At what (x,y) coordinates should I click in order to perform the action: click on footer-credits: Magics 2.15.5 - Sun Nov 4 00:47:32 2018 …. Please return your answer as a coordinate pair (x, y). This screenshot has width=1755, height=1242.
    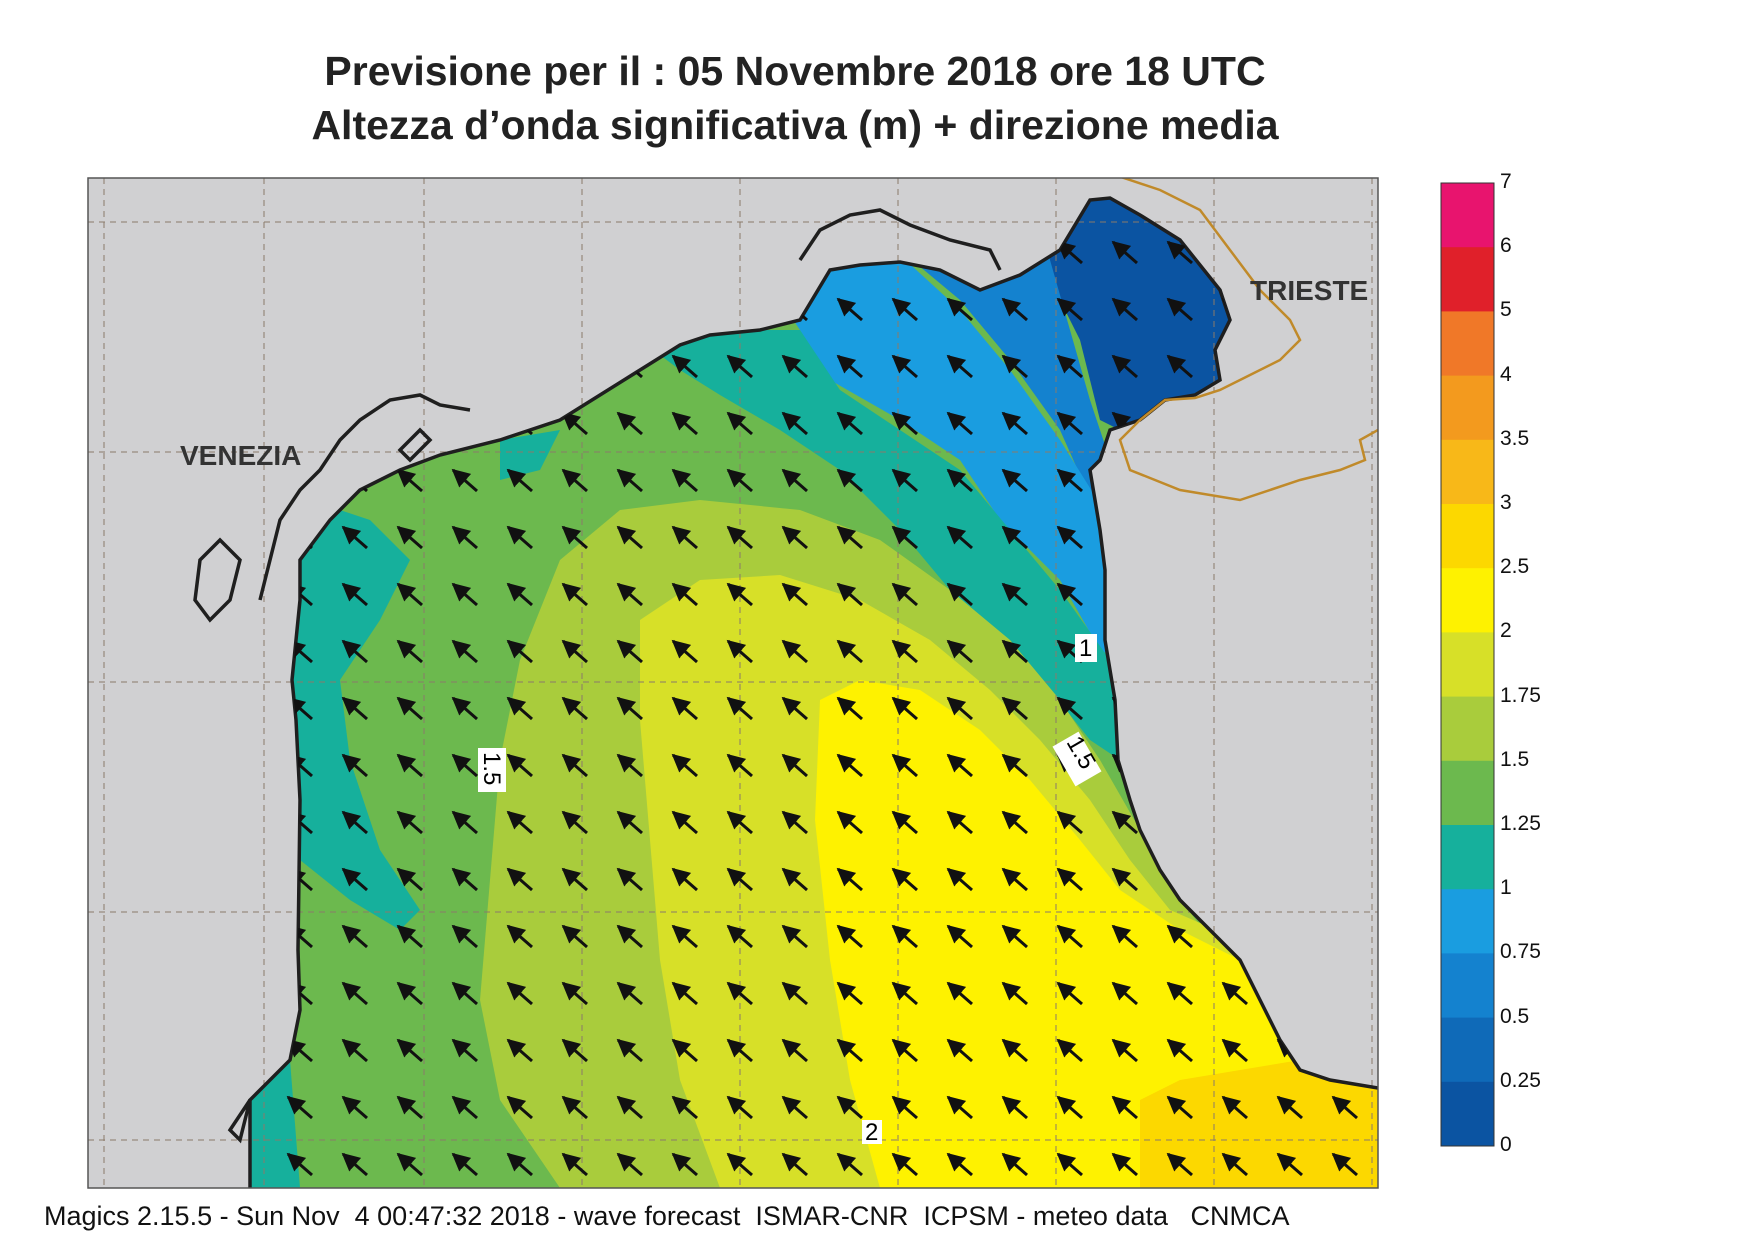
    Looking at the image, I should click on (667, 1216).